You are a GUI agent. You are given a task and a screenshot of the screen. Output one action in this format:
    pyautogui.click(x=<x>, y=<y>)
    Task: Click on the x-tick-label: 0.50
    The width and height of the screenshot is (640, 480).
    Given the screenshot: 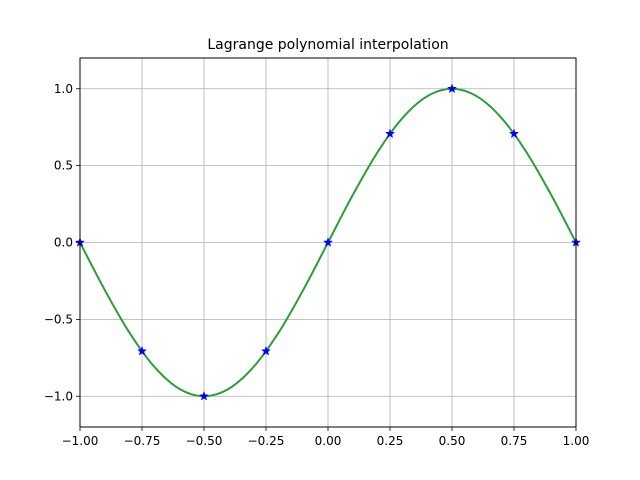 What is the action you would take?
    pyautogui.click(x=452, y=441)
    